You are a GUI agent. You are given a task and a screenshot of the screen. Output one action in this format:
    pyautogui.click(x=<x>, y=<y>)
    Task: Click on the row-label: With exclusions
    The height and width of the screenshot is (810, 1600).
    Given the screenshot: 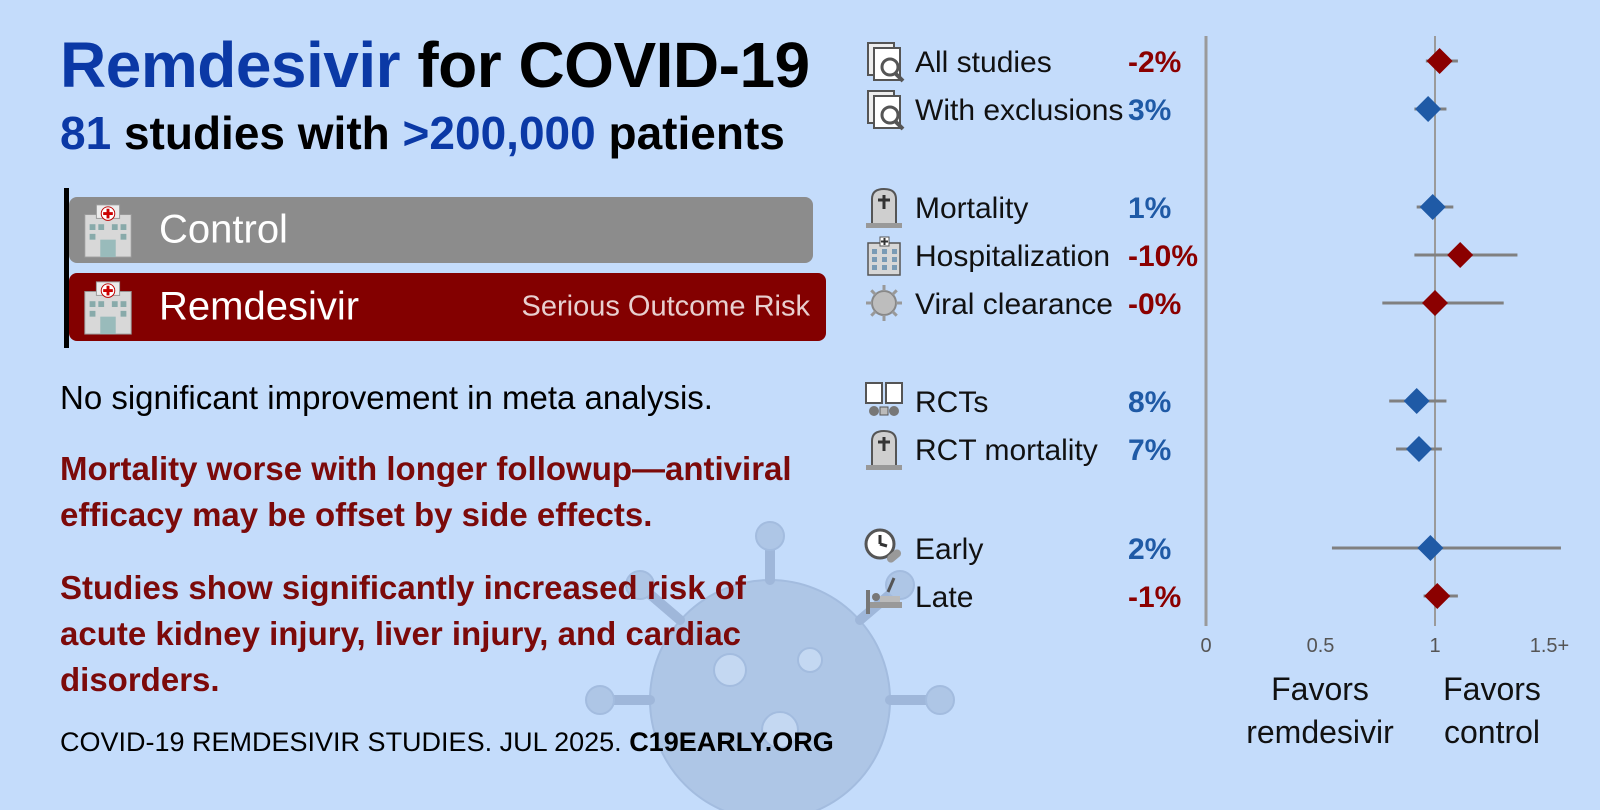 What is the action you would take?
    pyautogui.click(x=1019, y=110)
    